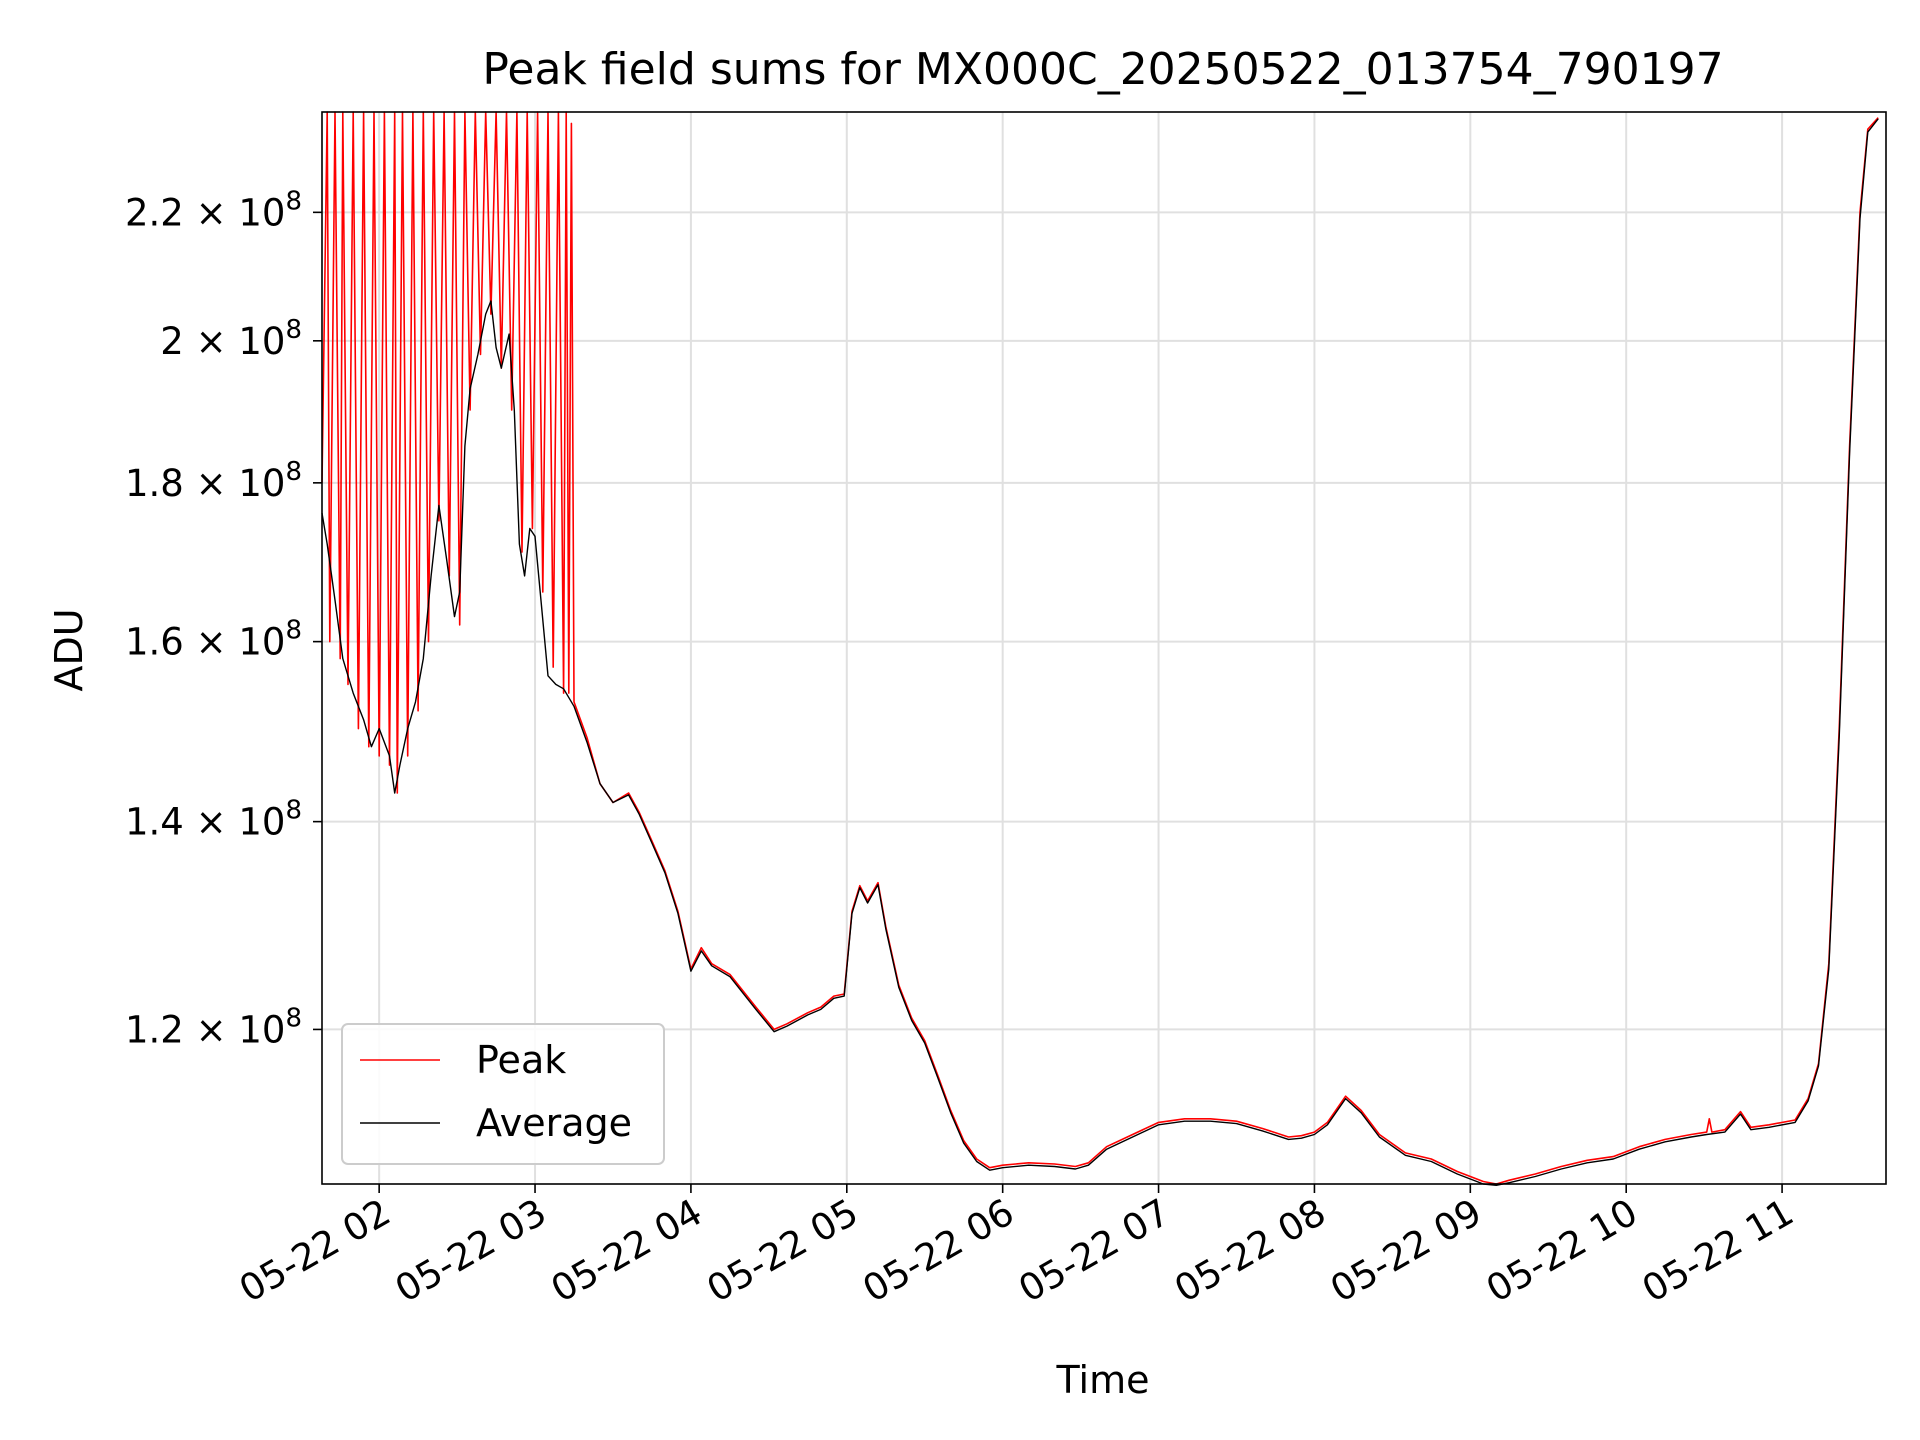 This screenshot has height=1440, width=1920. Describe the element at coordinates (213, 210) in the screenshot. I see `y-tick-label: 2.2 × 108` at that location.